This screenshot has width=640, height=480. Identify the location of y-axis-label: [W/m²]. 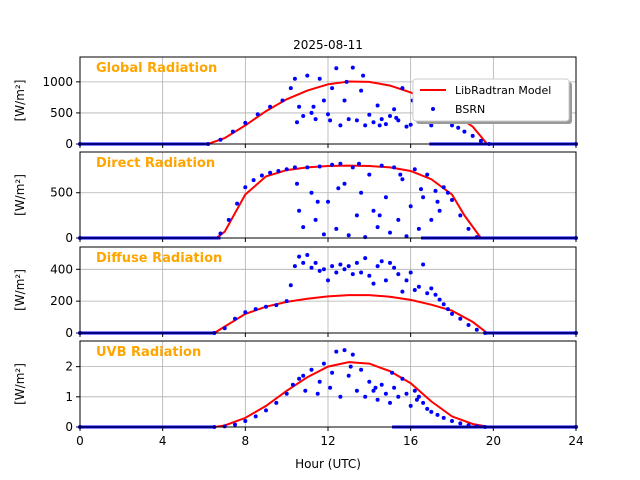
(20, 195).